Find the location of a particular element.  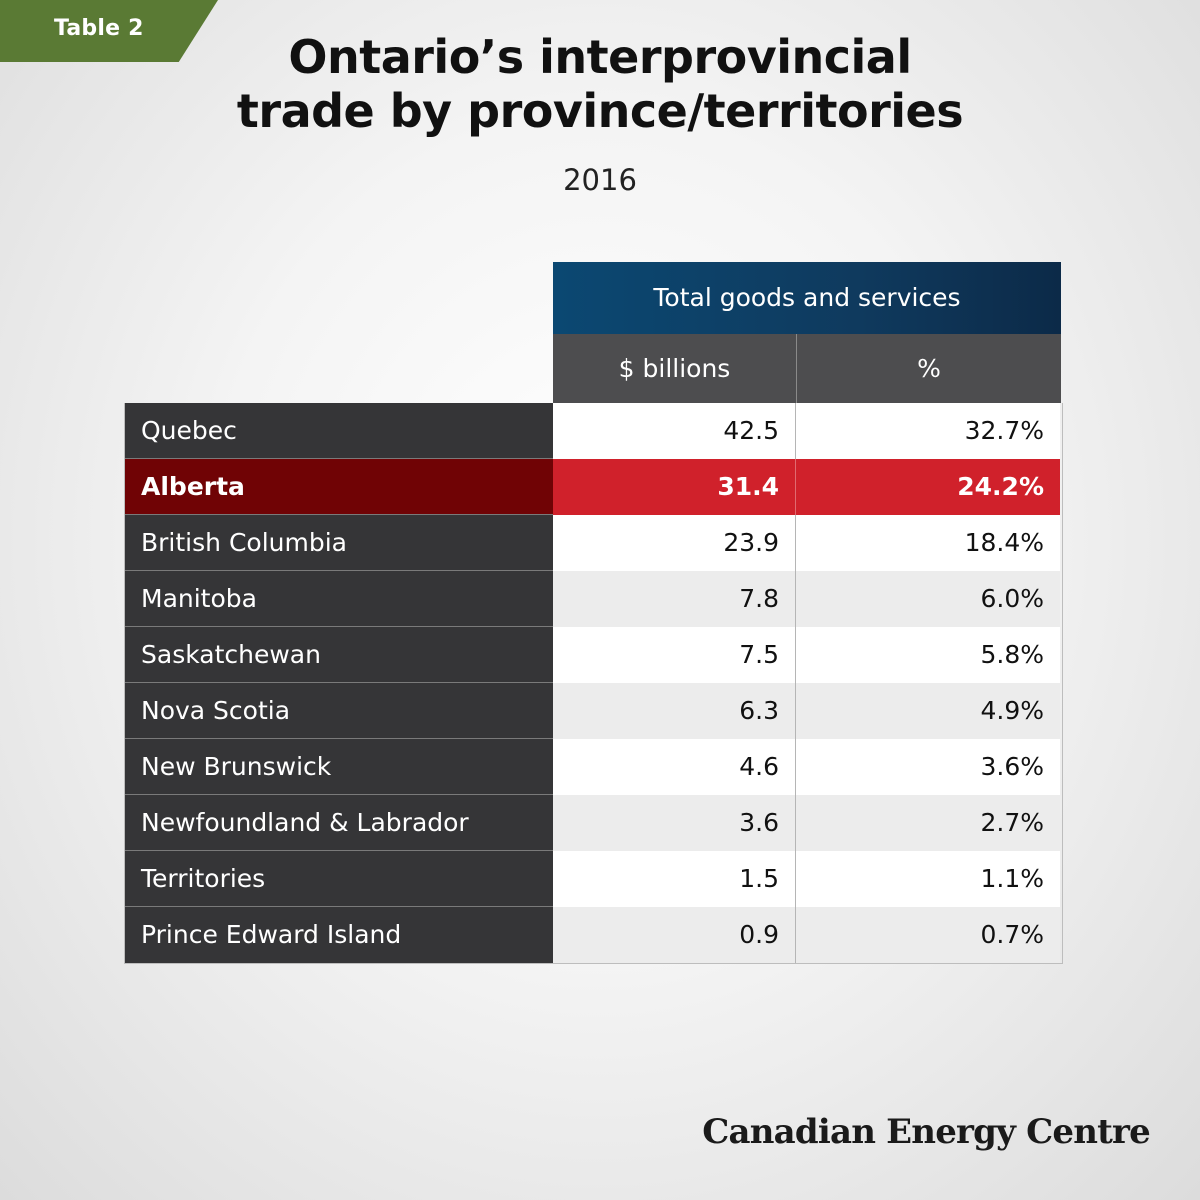

column-header-percent: % is located at coordinates (929, 368).